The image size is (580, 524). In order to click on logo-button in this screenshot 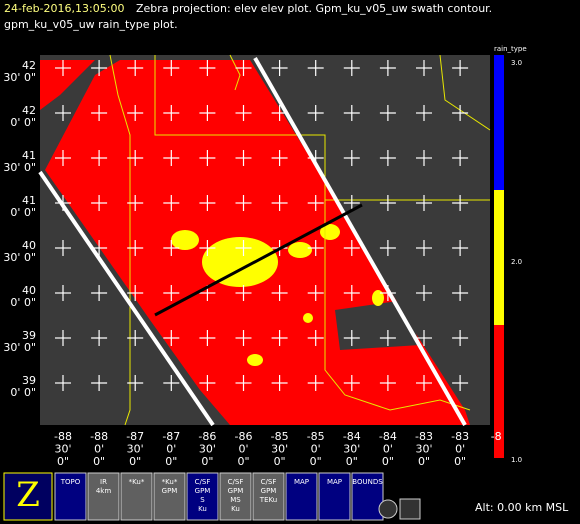, I will do `click(28, 496)`.